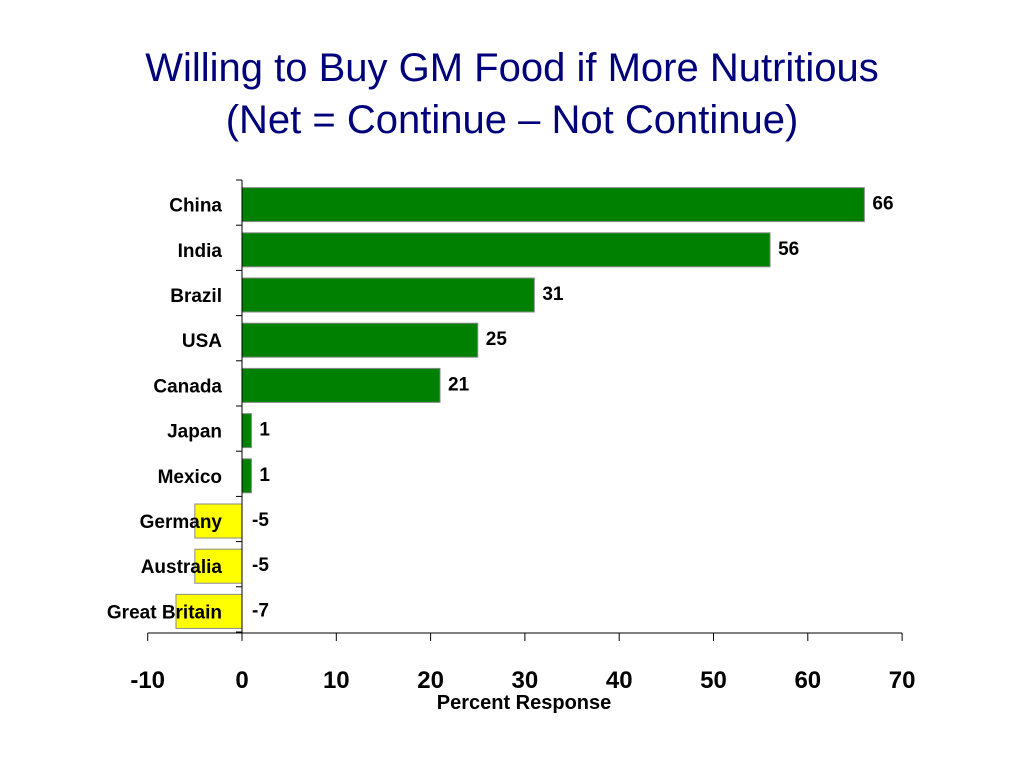 This screenshot has height=768, width=1024. I want to click on category-label-great-britain: Great Britain, so click(164, 612).